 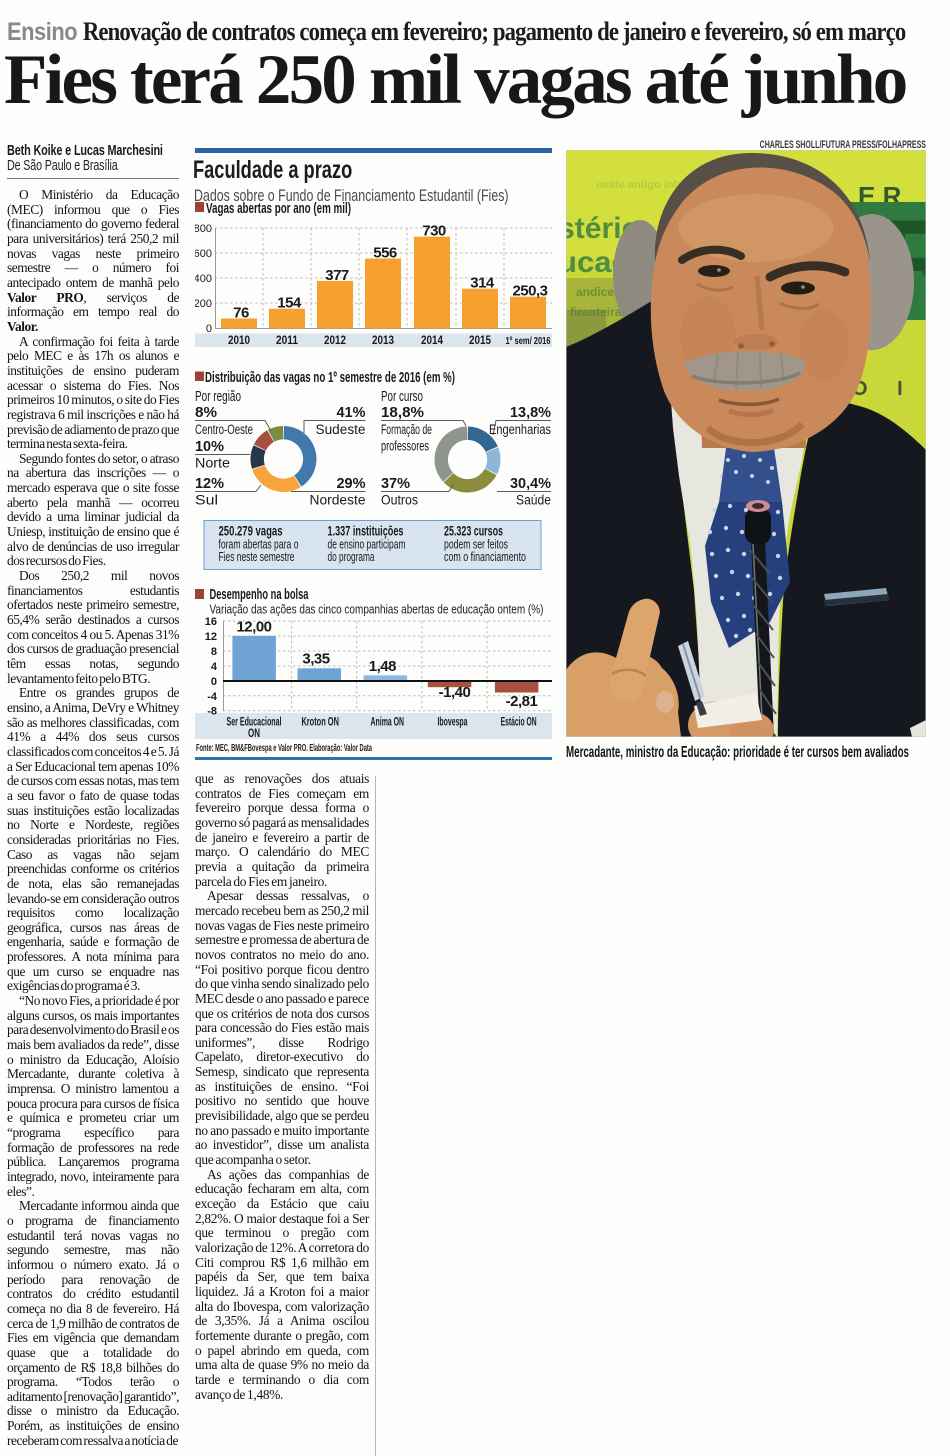 What do you see at coordinates (214, 652) in the screenshot?
I see `svg-text: 8` at bounding box center [214, 652].